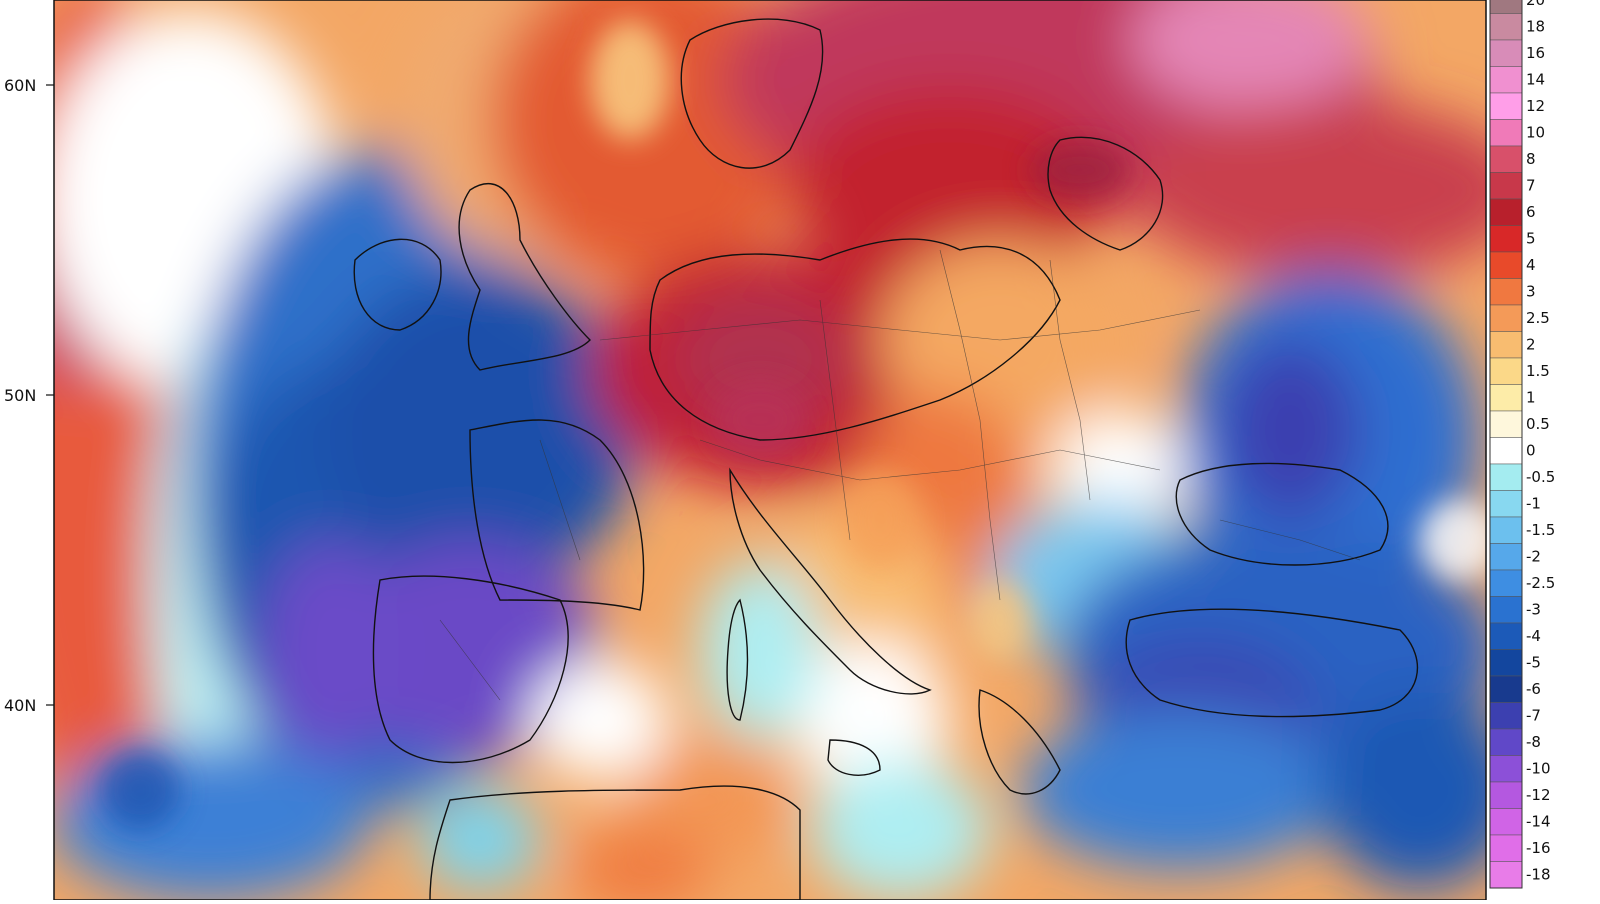 This screenshot has height=904, width=1600. Describe the element at coordinates (1535, 80) in the screenshot. I see `colorbar-label: 14` at that location.